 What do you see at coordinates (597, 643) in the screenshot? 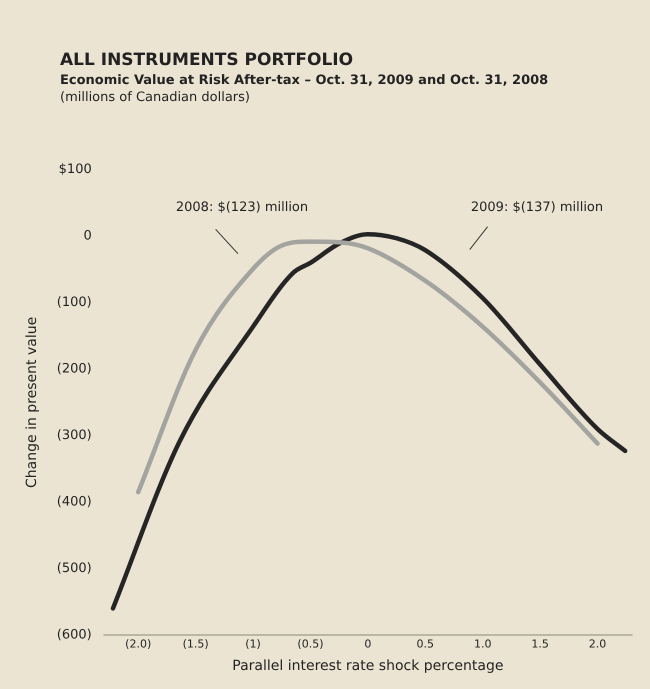
I see `x-tick-label: 2.0` at bounding box center [597, 643].